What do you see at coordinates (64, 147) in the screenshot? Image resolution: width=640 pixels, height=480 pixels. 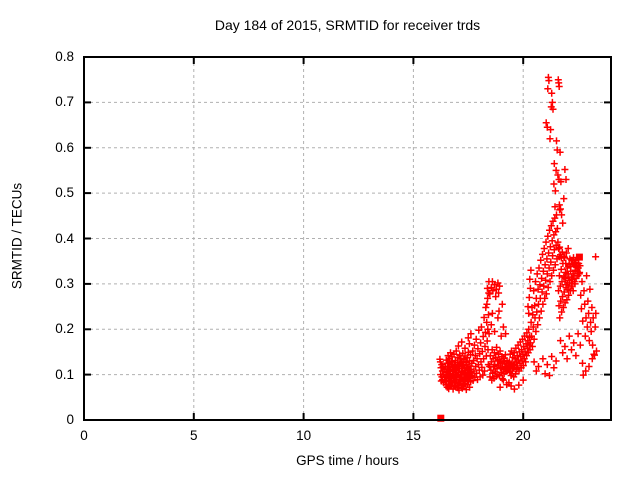 I see `y-tick-label-0.6: 0.6` at bounding box center [64, 147].